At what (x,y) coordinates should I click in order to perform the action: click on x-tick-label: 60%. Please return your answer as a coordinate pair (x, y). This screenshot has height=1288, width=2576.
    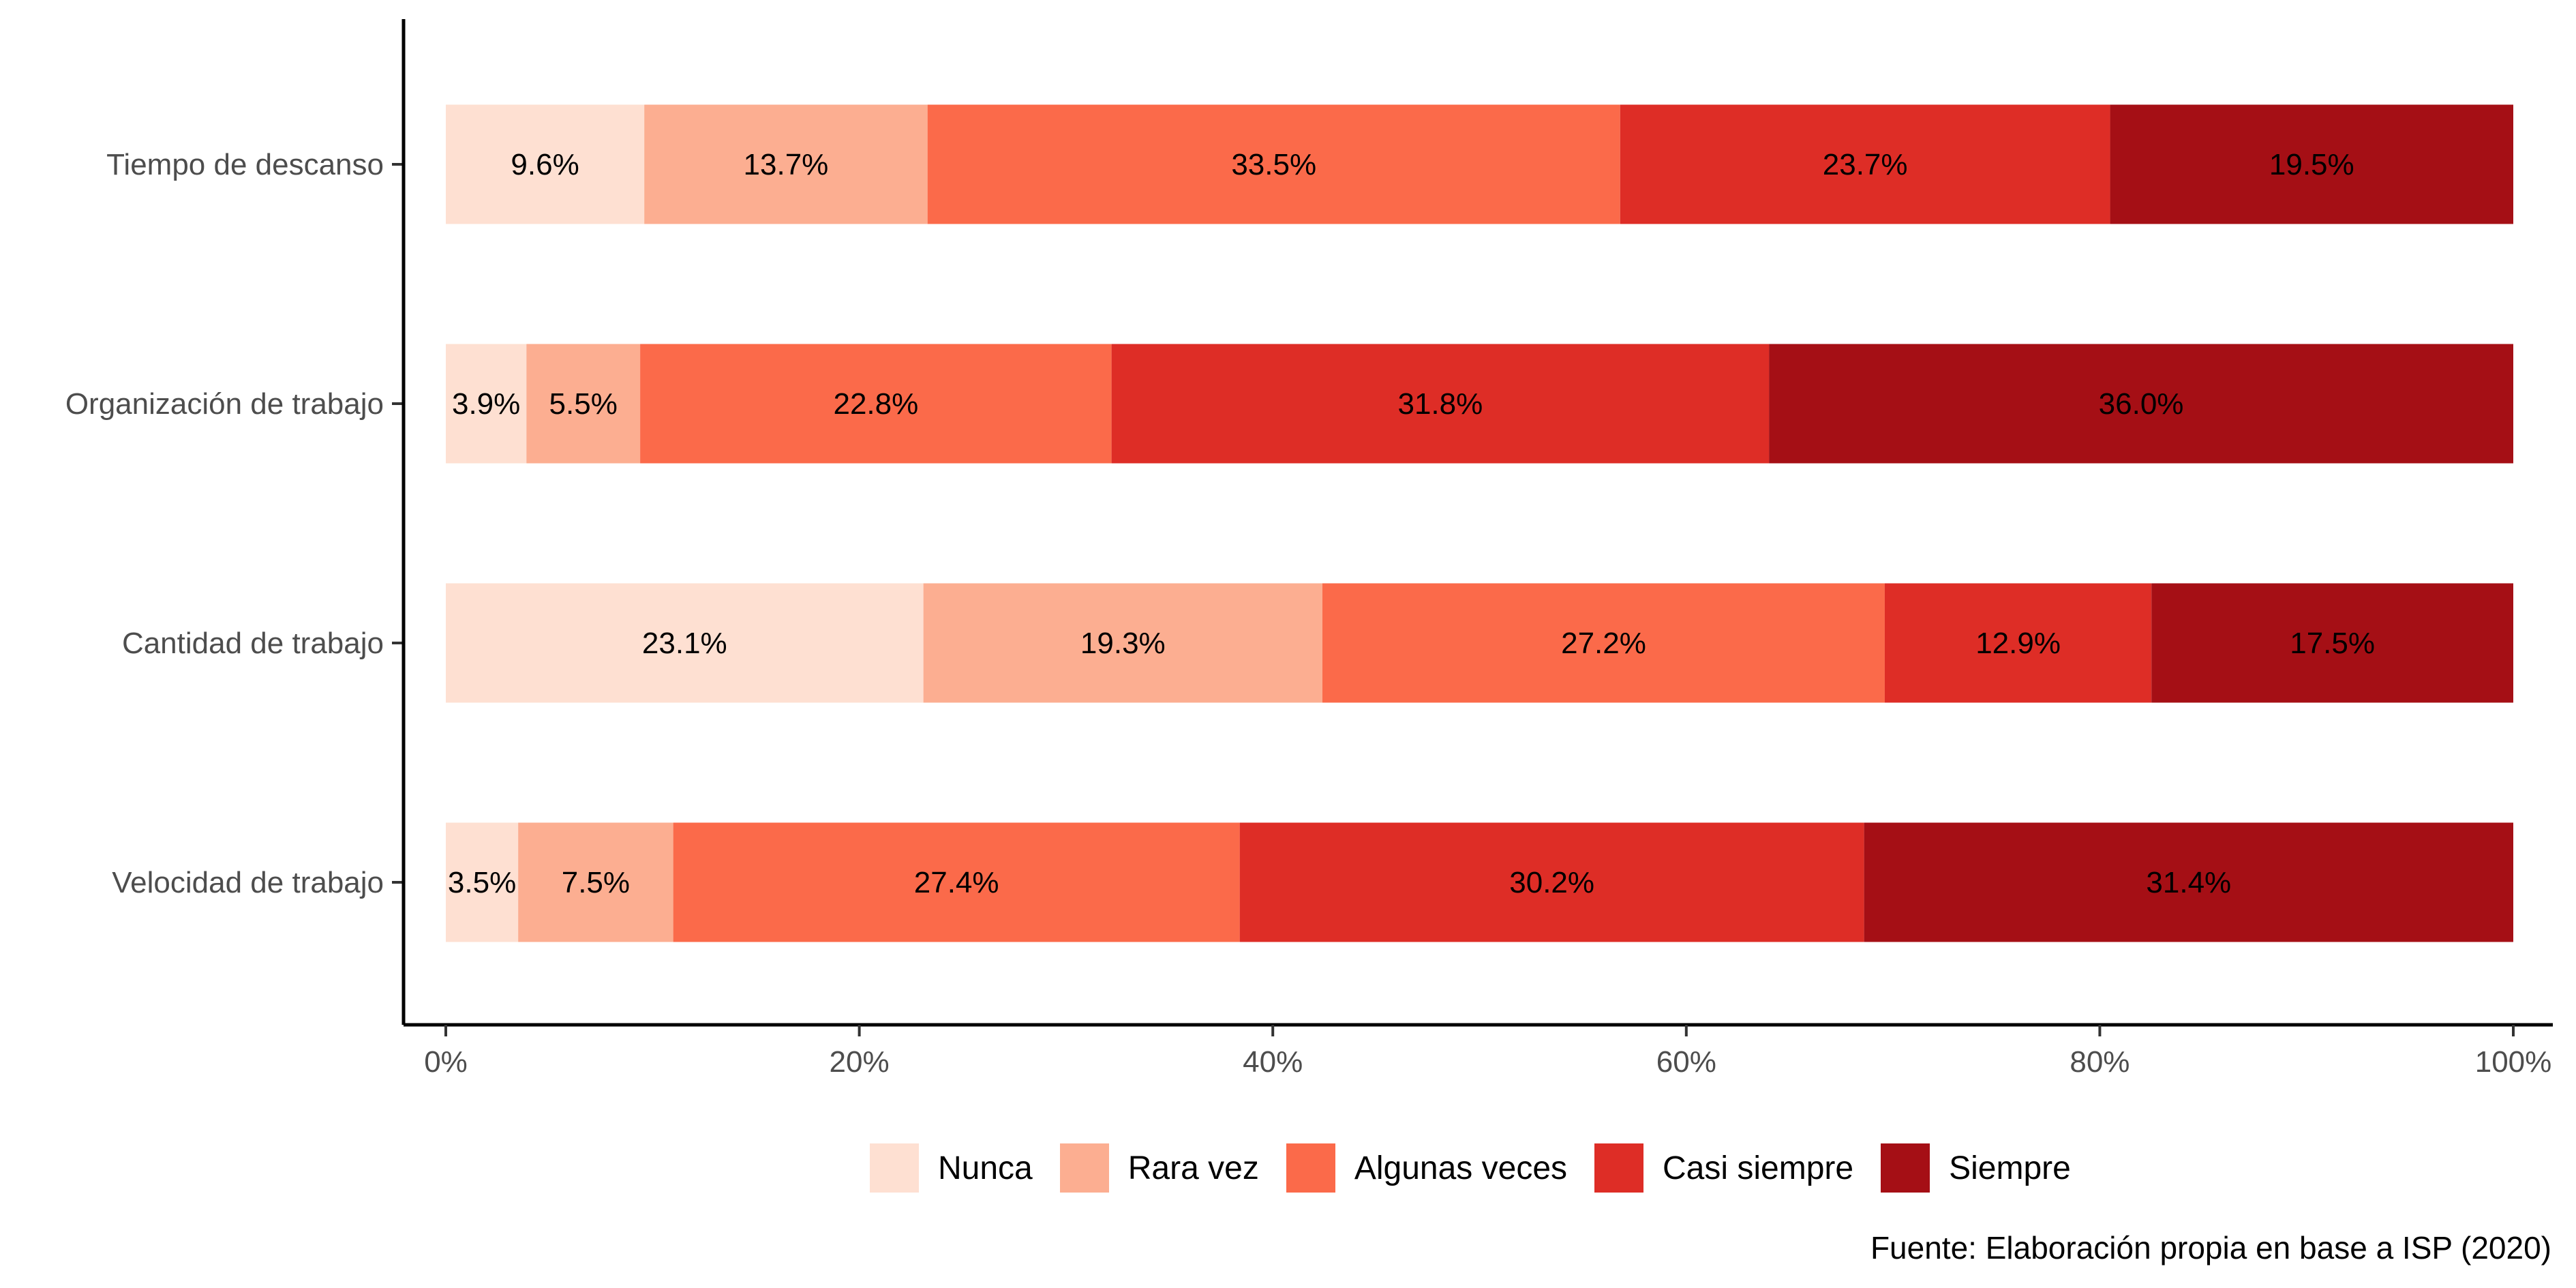
    Looking at the image, I should click on (1686, 1062).